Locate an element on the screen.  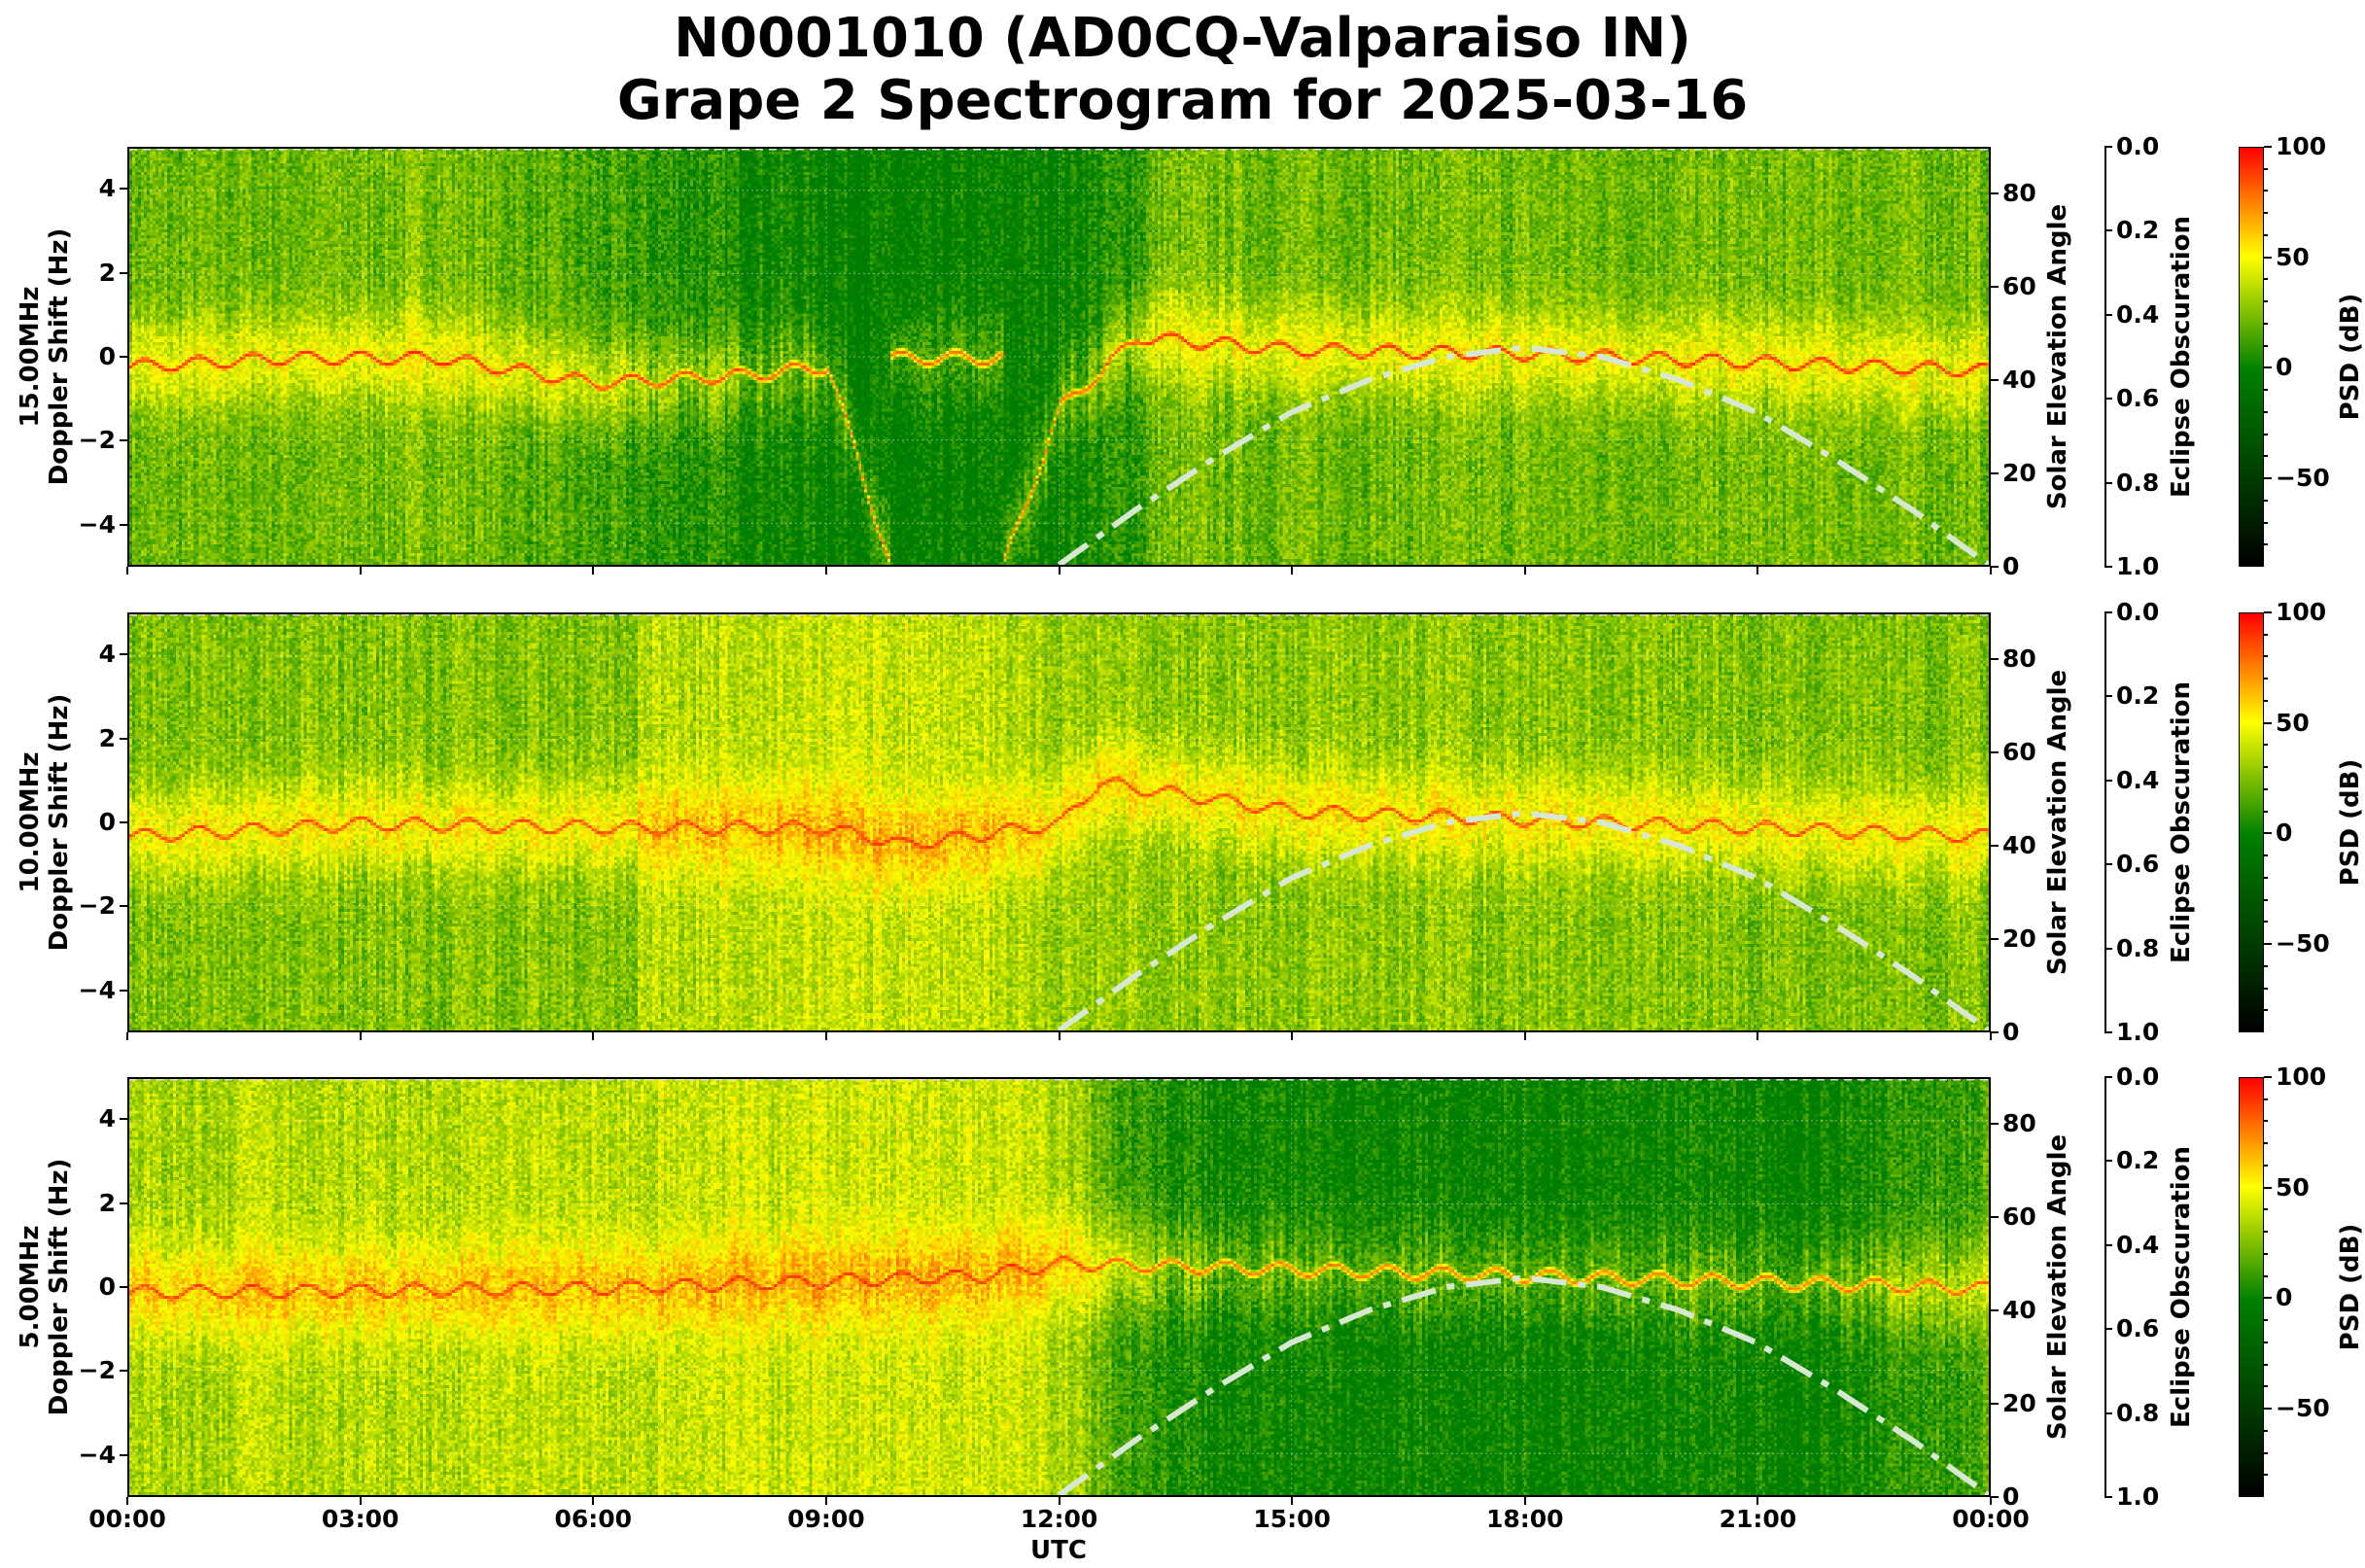
y-tick-label: 2 is located at coordinates (107, 272).